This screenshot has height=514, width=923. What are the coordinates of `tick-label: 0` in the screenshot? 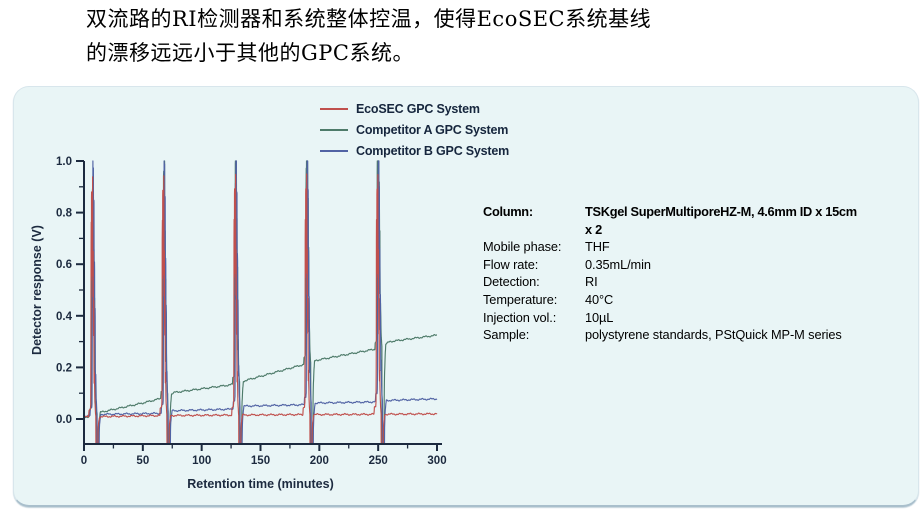 It's located at (84, 461).